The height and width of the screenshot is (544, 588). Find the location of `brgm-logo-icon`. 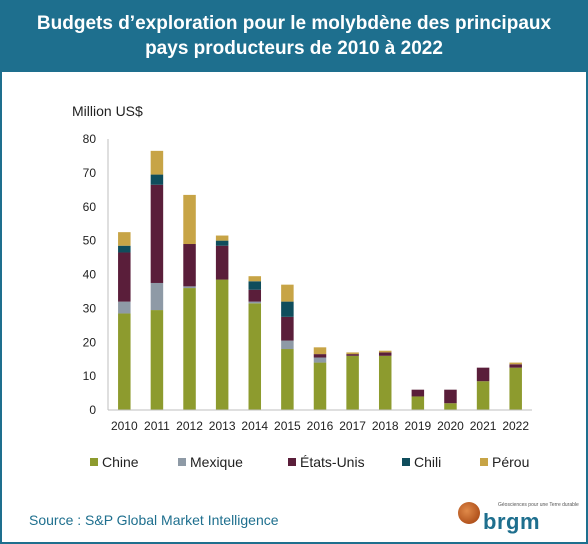

brgm-logo-icon is located at coordinates (469, 513).